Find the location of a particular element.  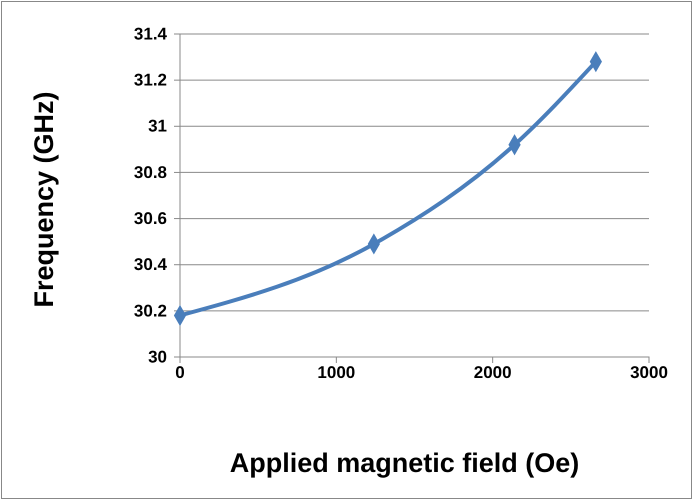

y-tick-label: 30.6 is located at coordinates (150, 218).